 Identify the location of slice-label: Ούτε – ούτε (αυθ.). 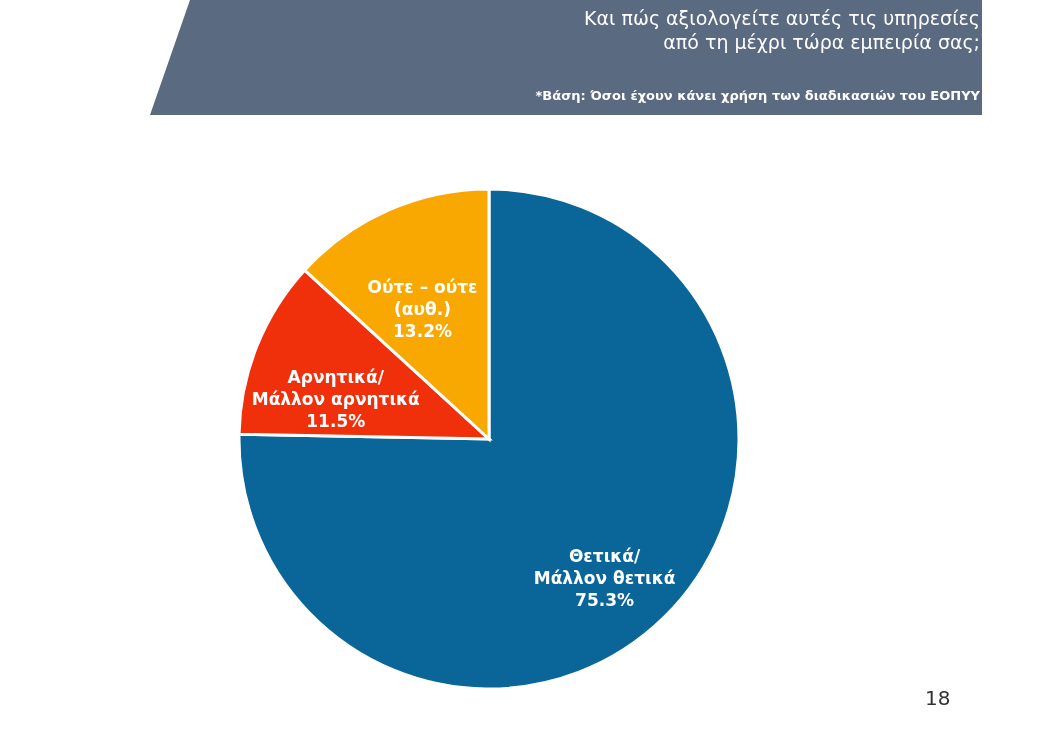
(422, 297).